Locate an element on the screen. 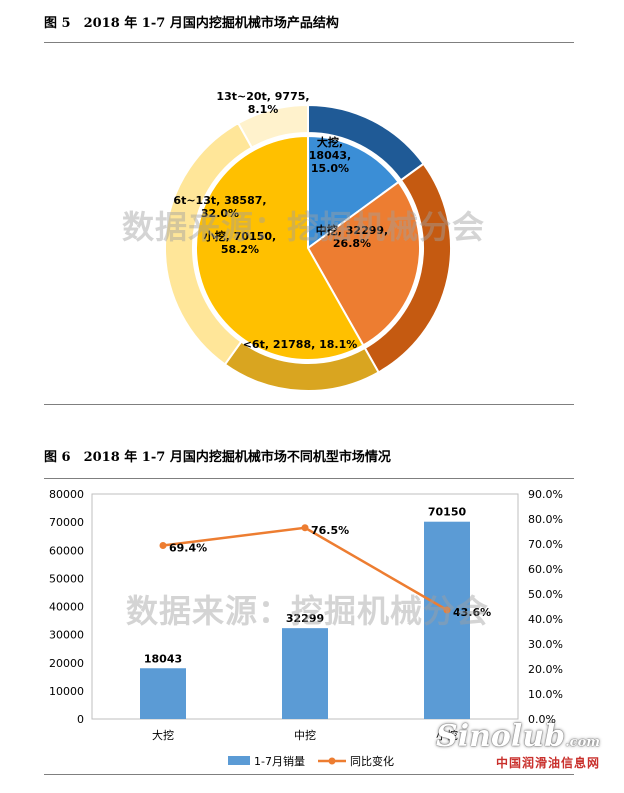  legend-bar-swatch is located at coordinates (239, 760).